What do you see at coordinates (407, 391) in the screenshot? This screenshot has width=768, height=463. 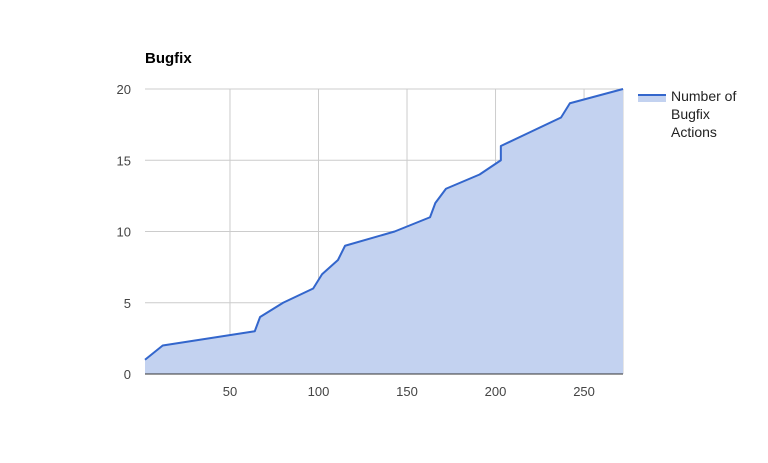 I see `x-tick-label: 150` at bounding box center [407, 391].